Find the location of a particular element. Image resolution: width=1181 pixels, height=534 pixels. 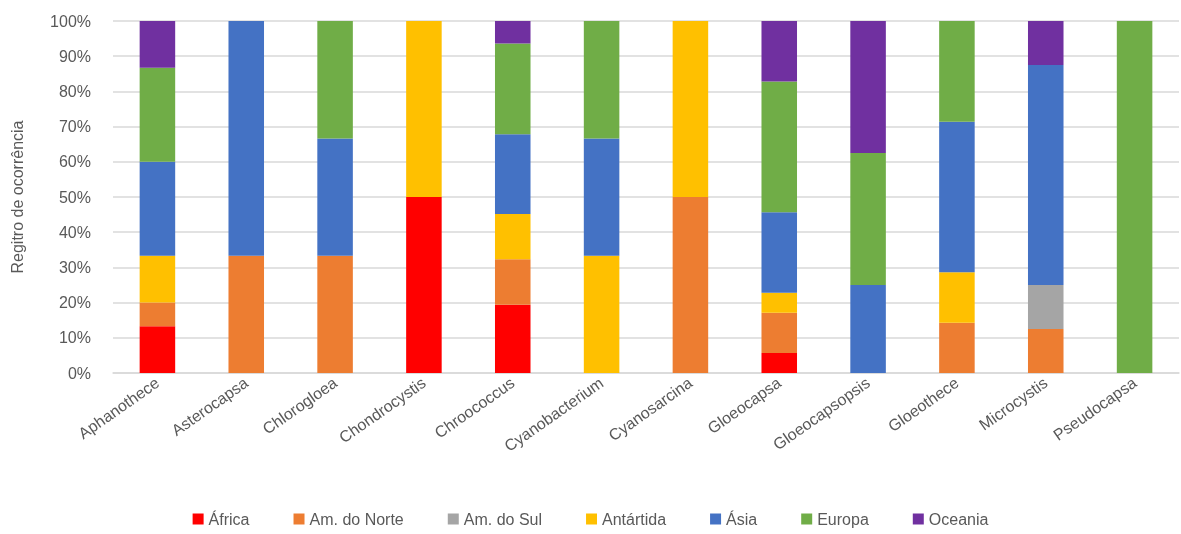

y-tick-label: 0% is located at coordinates (79, 373).